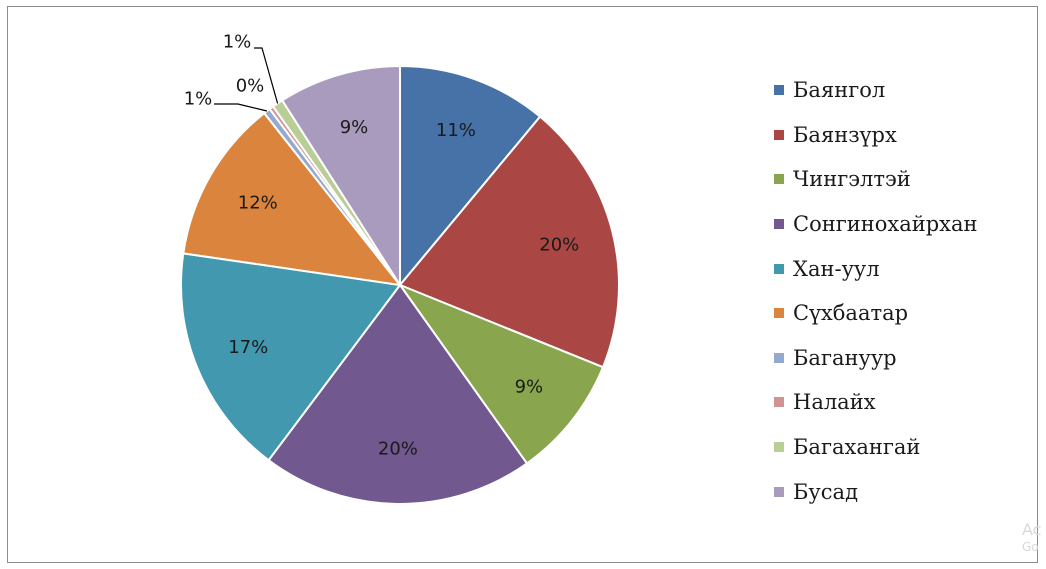 The width and height of the screenshot is (1046, 569). I want to click on data-label: 11%, so click(456, 130).